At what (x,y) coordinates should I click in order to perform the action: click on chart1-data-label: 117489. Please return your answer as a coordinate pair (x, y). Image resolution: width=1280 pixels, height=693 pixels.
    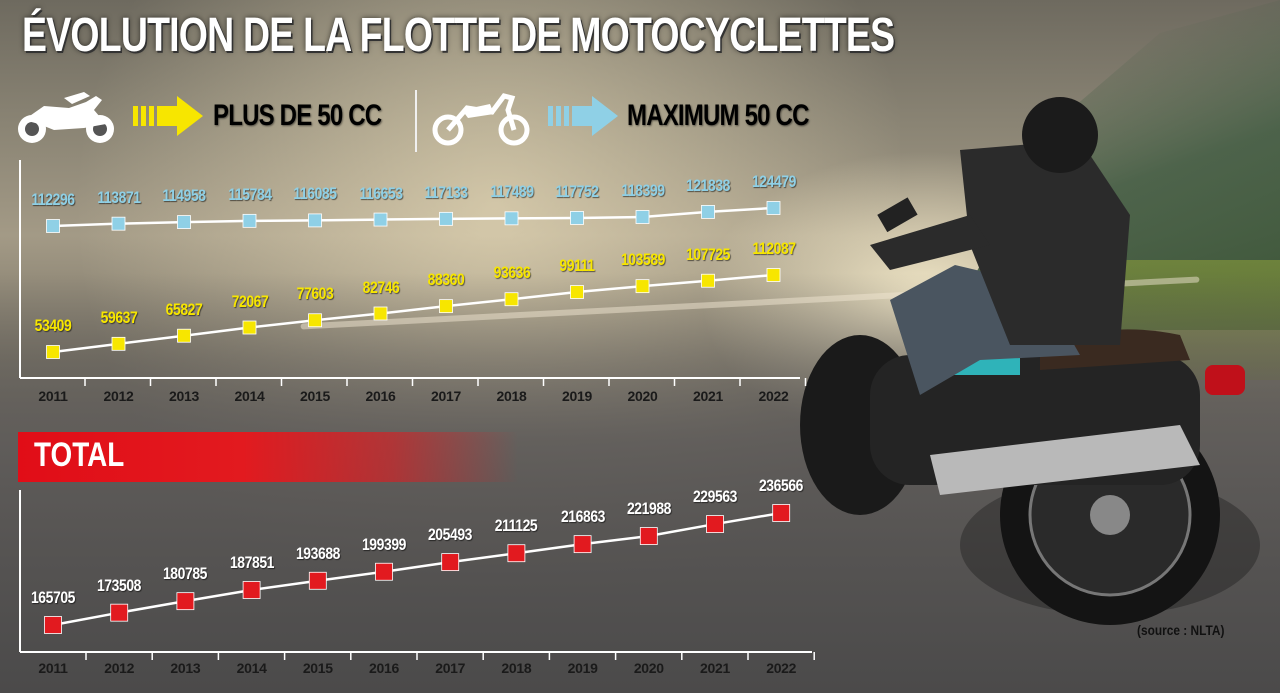
    Looking at the image, I should click on (511, 192).